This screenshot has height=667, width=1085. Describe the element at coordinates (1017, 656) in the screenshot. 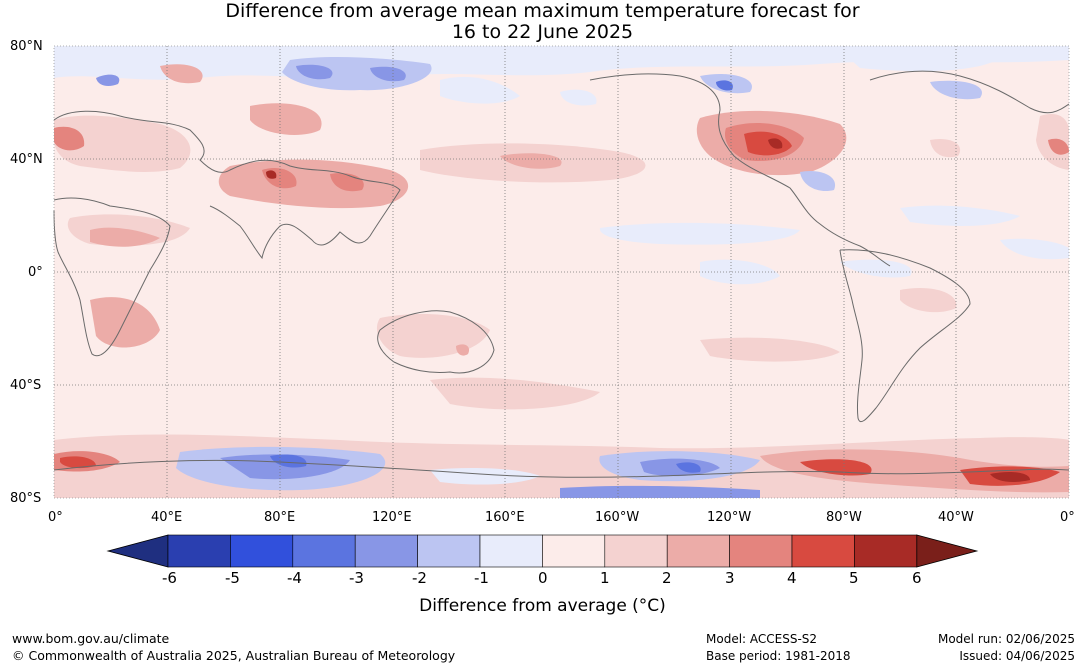

I see `footer-issued: Issued: 04/06/2025` at that location.